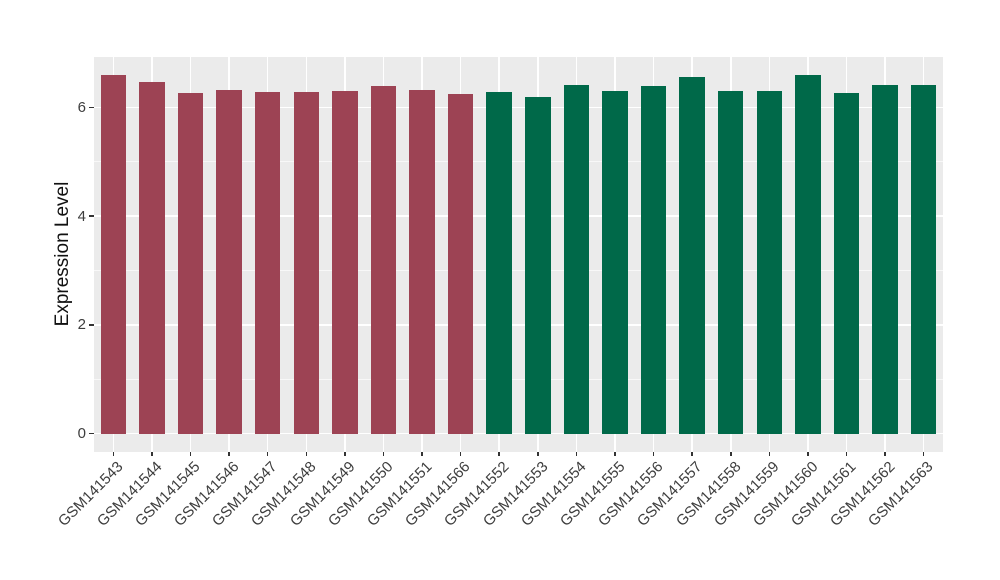  I want to click on x-tick-mark-GSM141543, so click(113, 454).